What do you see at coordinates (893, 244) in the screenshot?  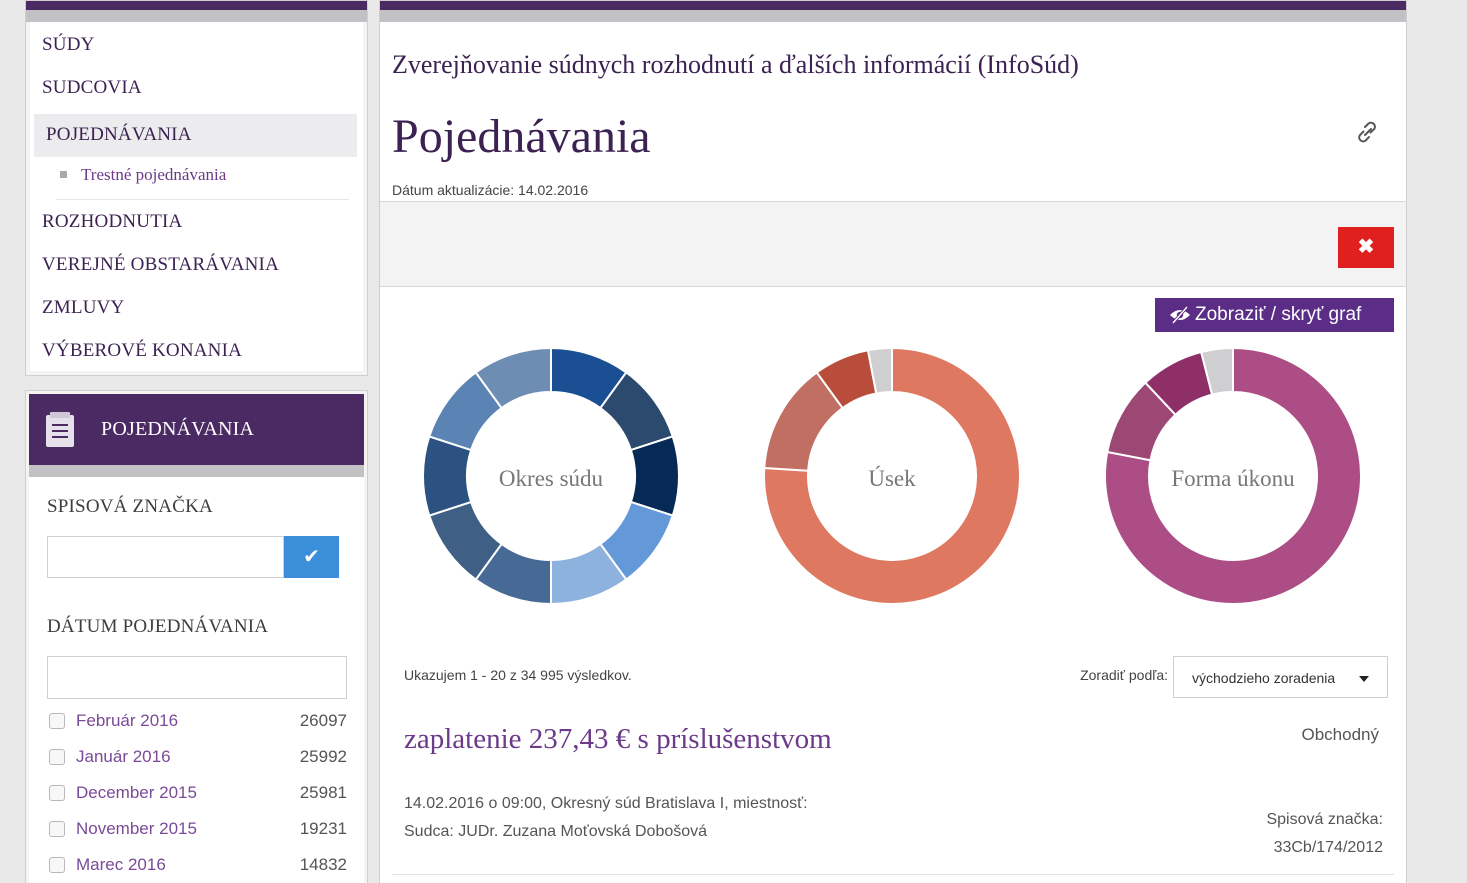 I see `toolbar: ✖` at bounding box center [893, 244].